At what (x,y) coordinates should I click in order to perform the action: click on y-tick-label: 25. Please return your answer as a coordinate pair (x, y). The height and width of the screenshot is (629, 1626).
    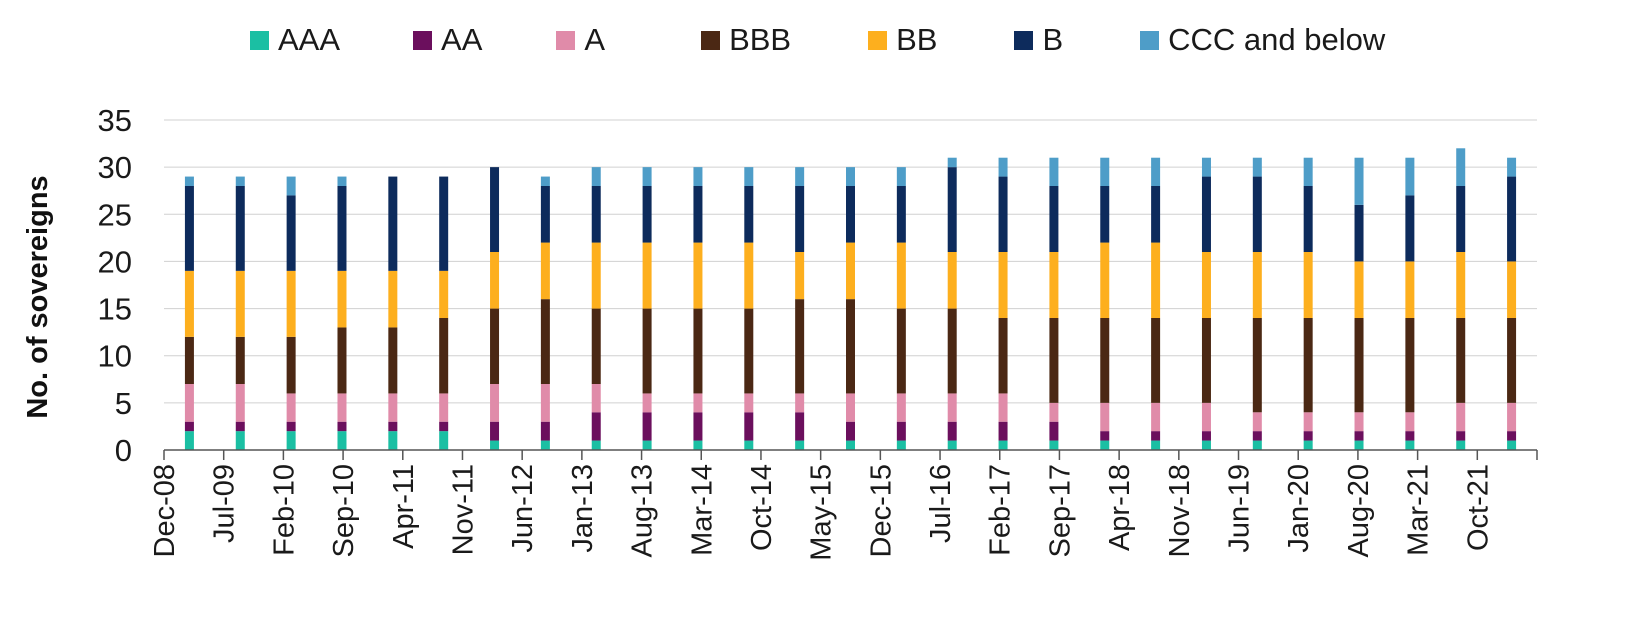
    Looking at the image, I should click on (115, 214).